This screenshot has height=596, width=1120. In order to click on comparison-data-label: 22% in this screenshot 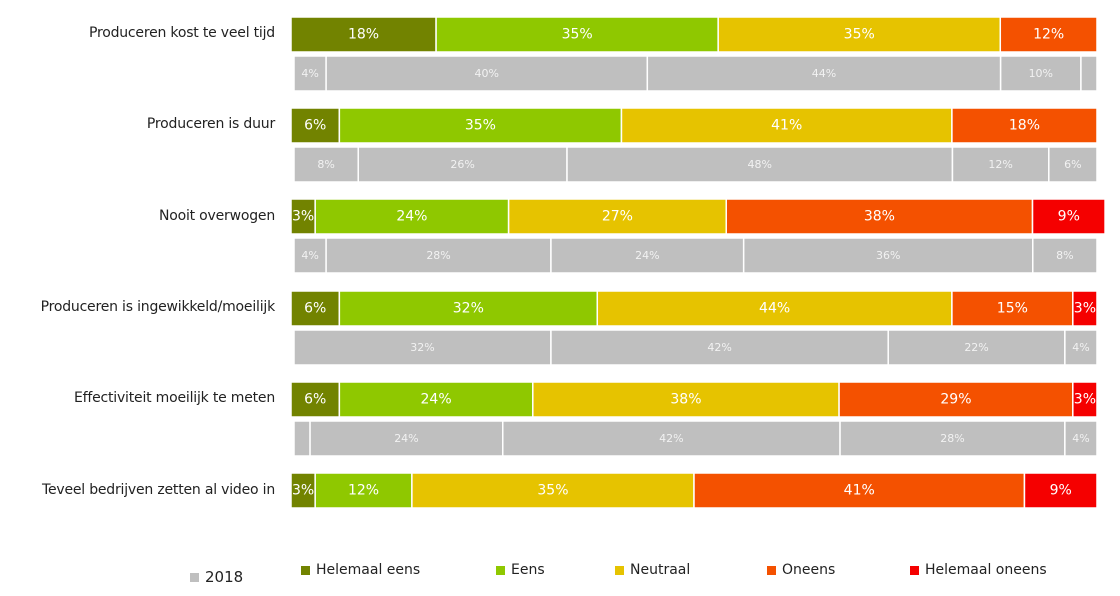, I will do `click(976, 347)`.